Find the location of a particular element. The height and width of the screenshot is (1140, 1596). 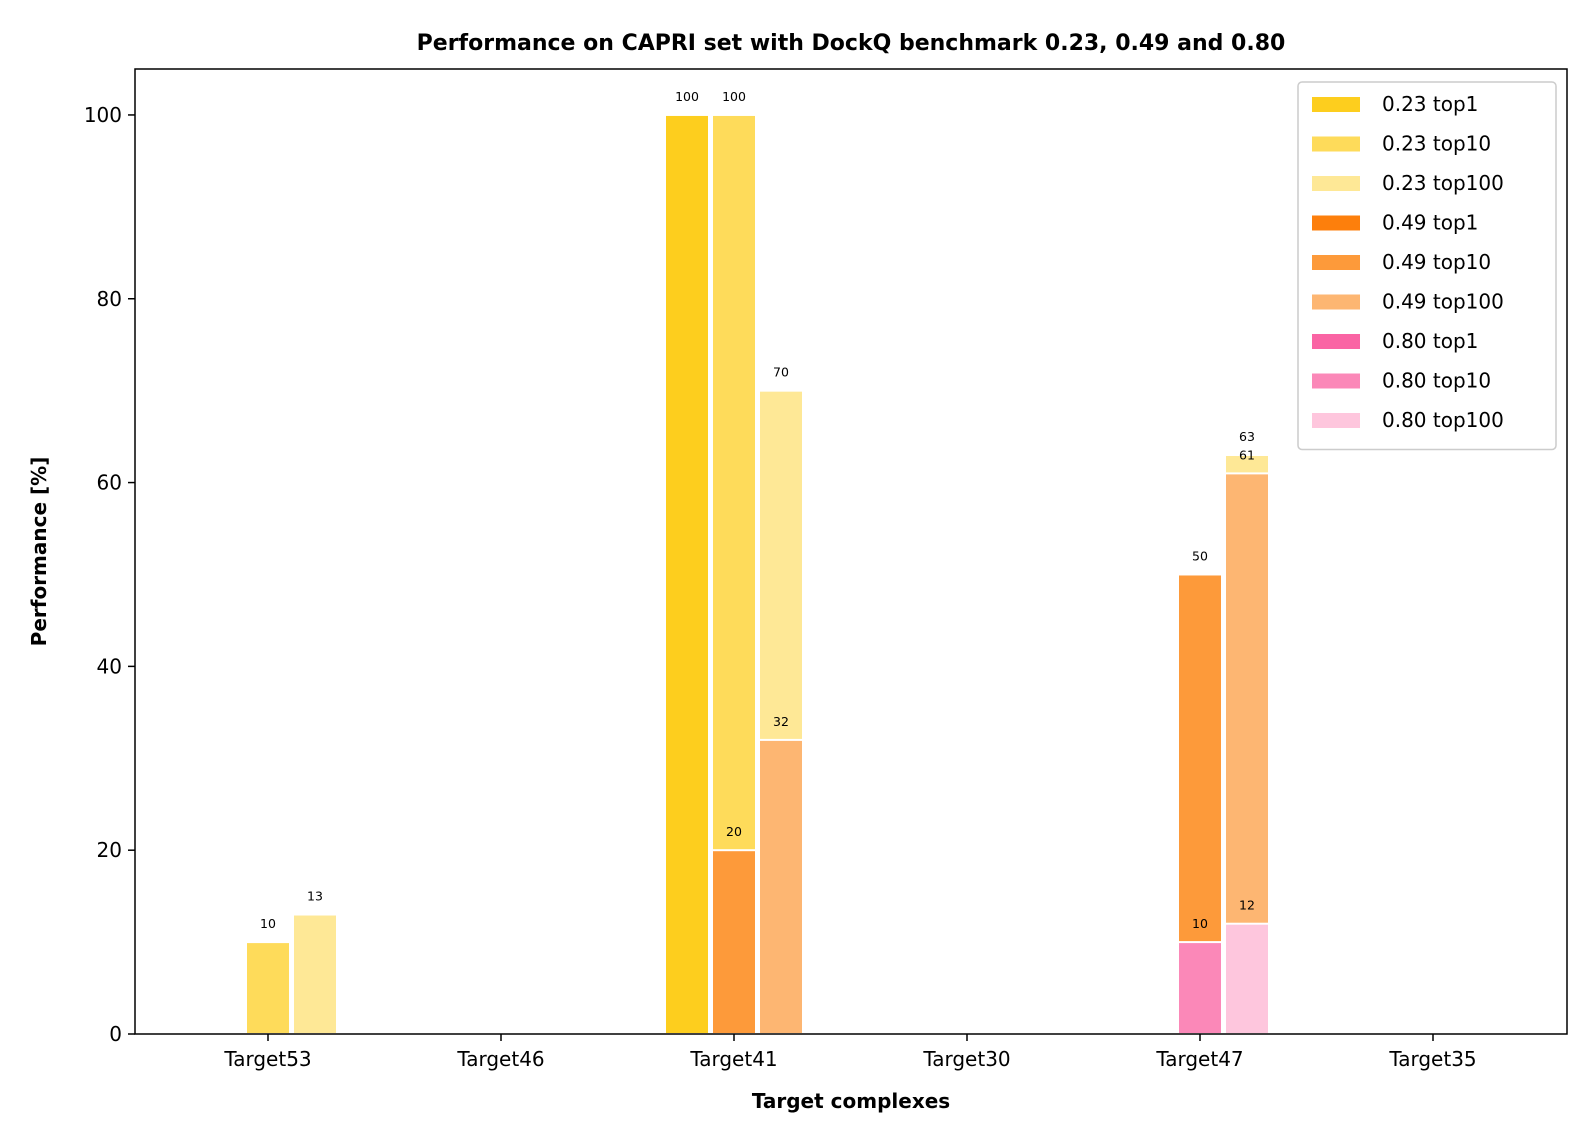

legend-entry: 0.23 top100 is located at coordinates (1443, 183).